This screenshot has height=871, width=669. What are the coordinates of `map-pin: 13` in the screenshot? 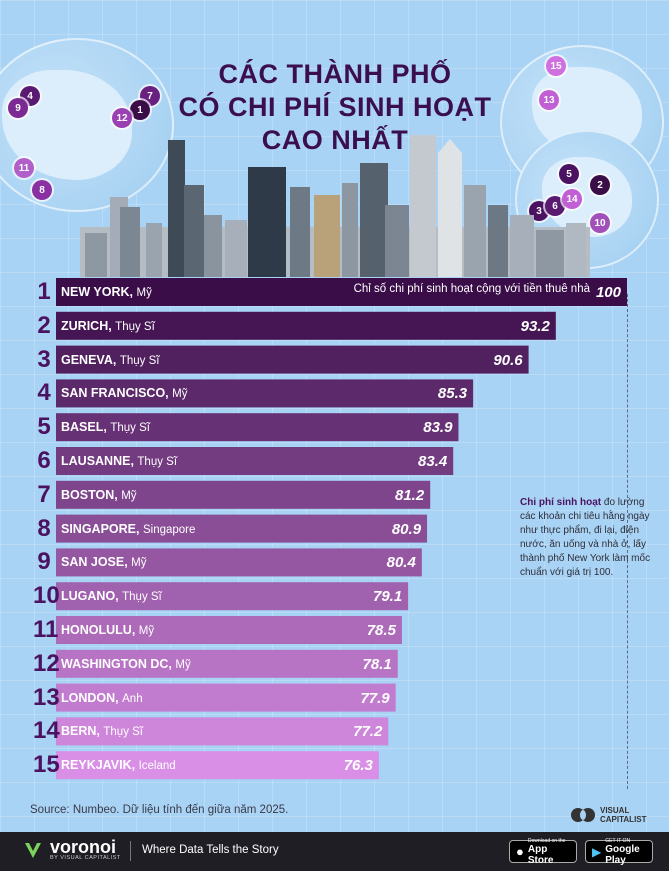 It's located at (549, 100).